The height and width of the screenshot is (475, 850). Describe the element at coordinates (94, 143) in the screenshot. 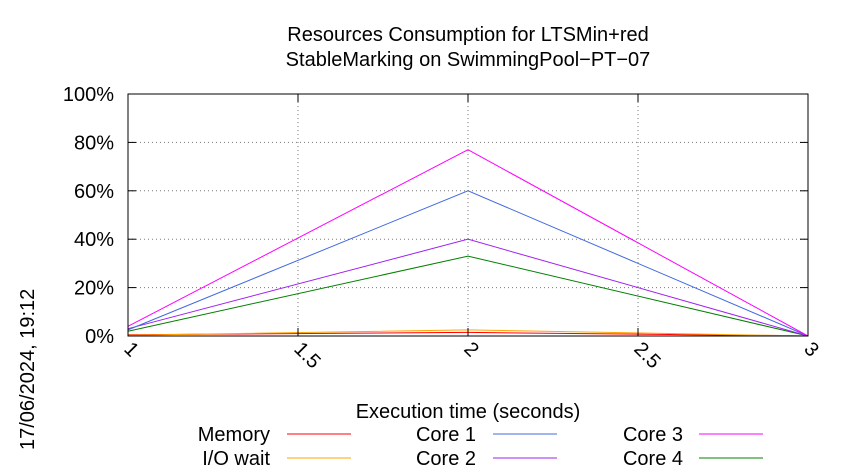

I see `y-tick-label: 80%` at that location.